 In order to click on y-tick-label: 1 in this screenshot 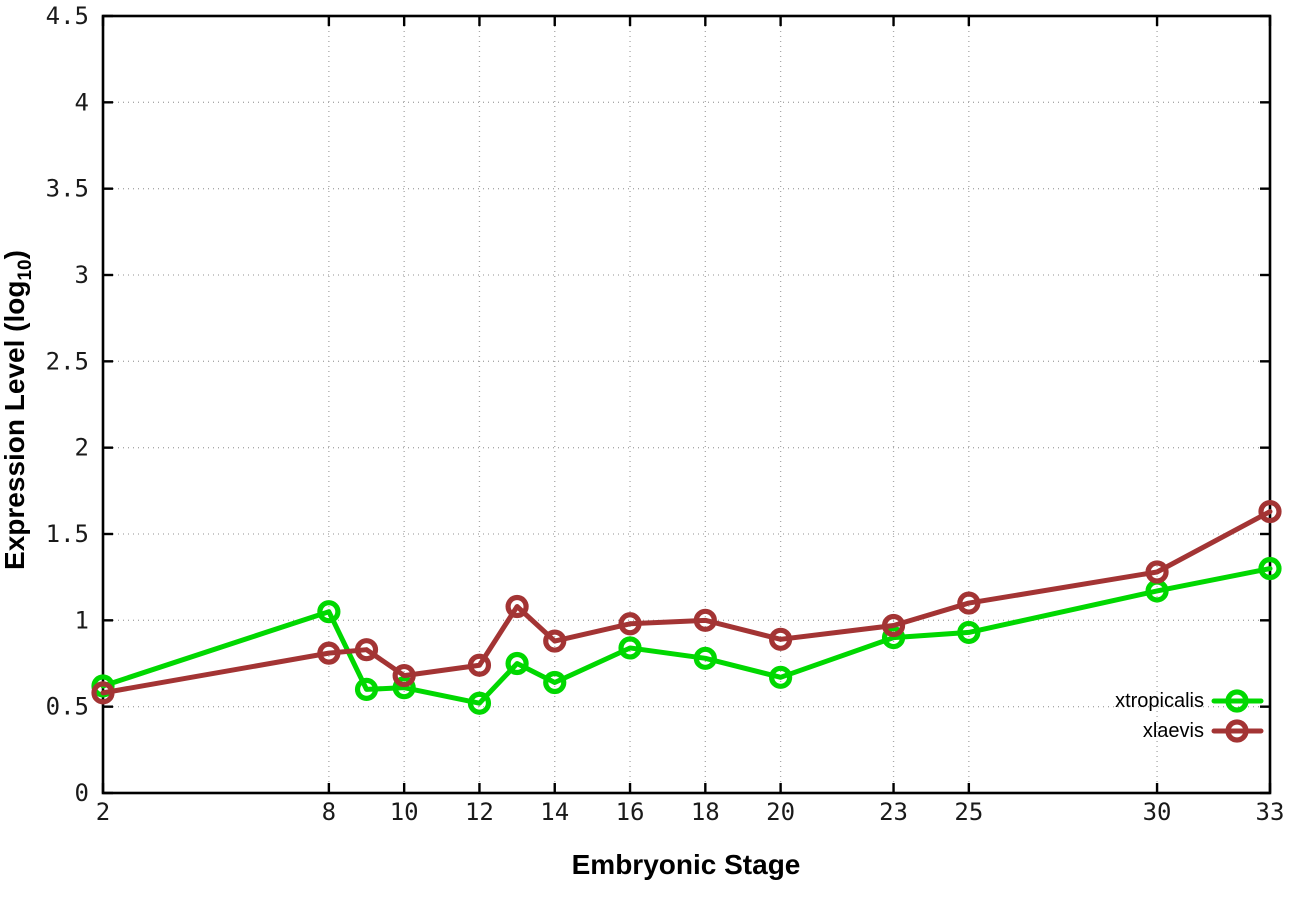, I will do `click(82, 620)`.